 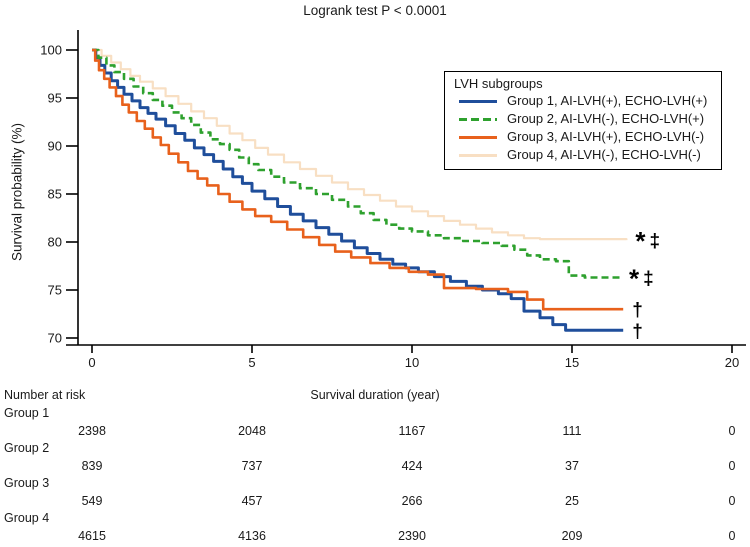 I want to click on legend-entry-group-4: Group 4, AI-LVH(-), ECHO-LVH(-), so click(x=583, y=155).